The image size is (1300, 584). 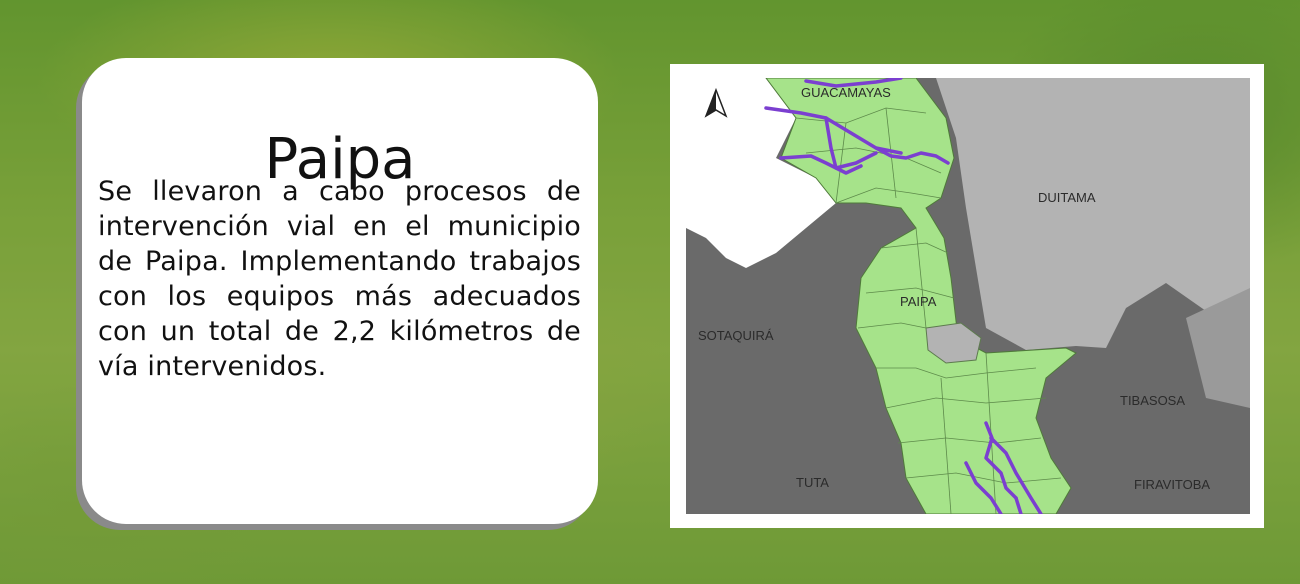 What do you see at coordinates (736, 335) in the screenshot?
I see `label-sotaquira: SOTAQUIRÁ` at bounding box center [736, 335].